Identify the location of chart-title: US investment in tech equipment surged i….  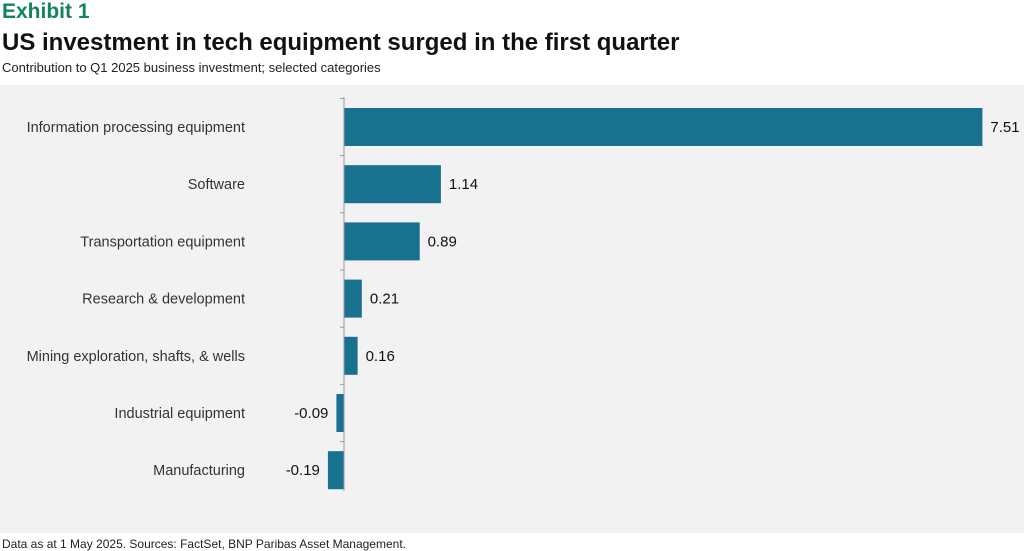
(341, 42).